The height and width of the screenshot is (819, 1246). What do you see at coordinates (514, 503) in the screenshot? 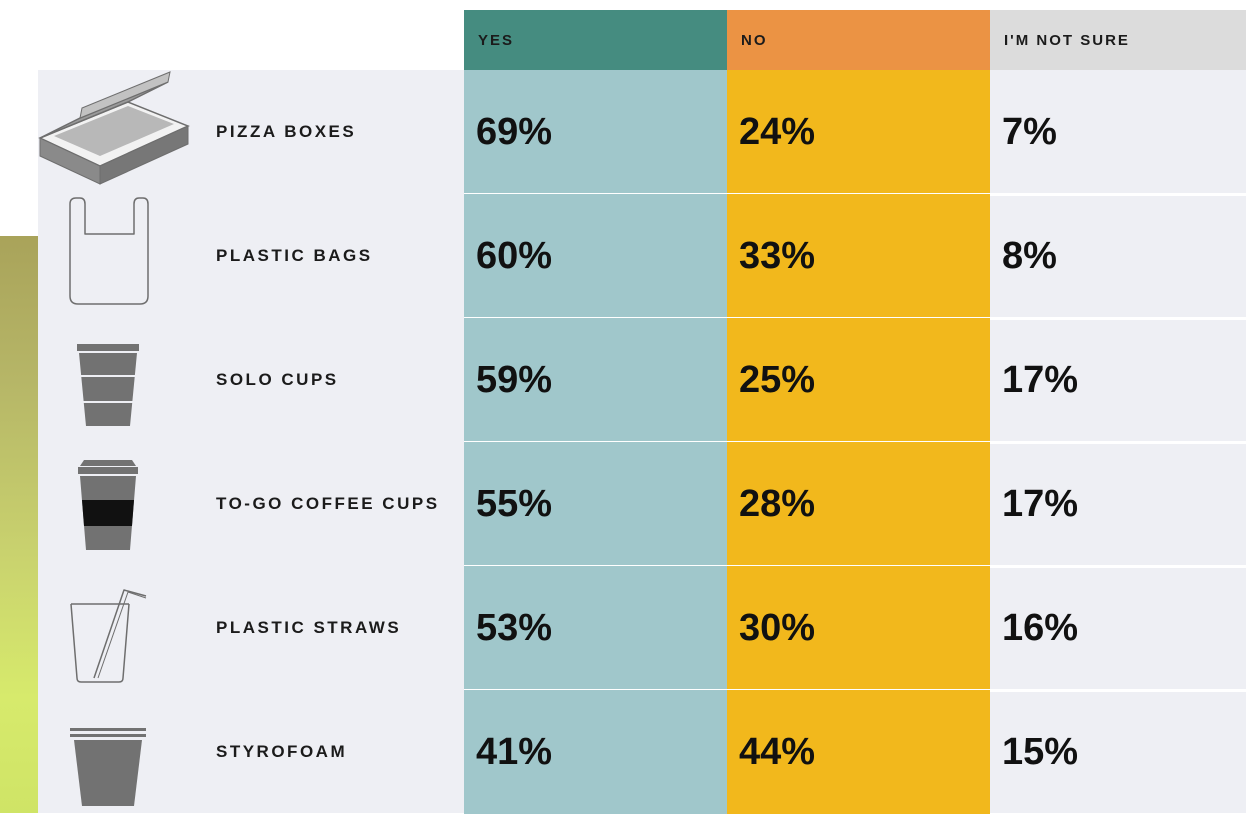
I see `cell-yes-value: 55%` at bounding box center [514, 503].